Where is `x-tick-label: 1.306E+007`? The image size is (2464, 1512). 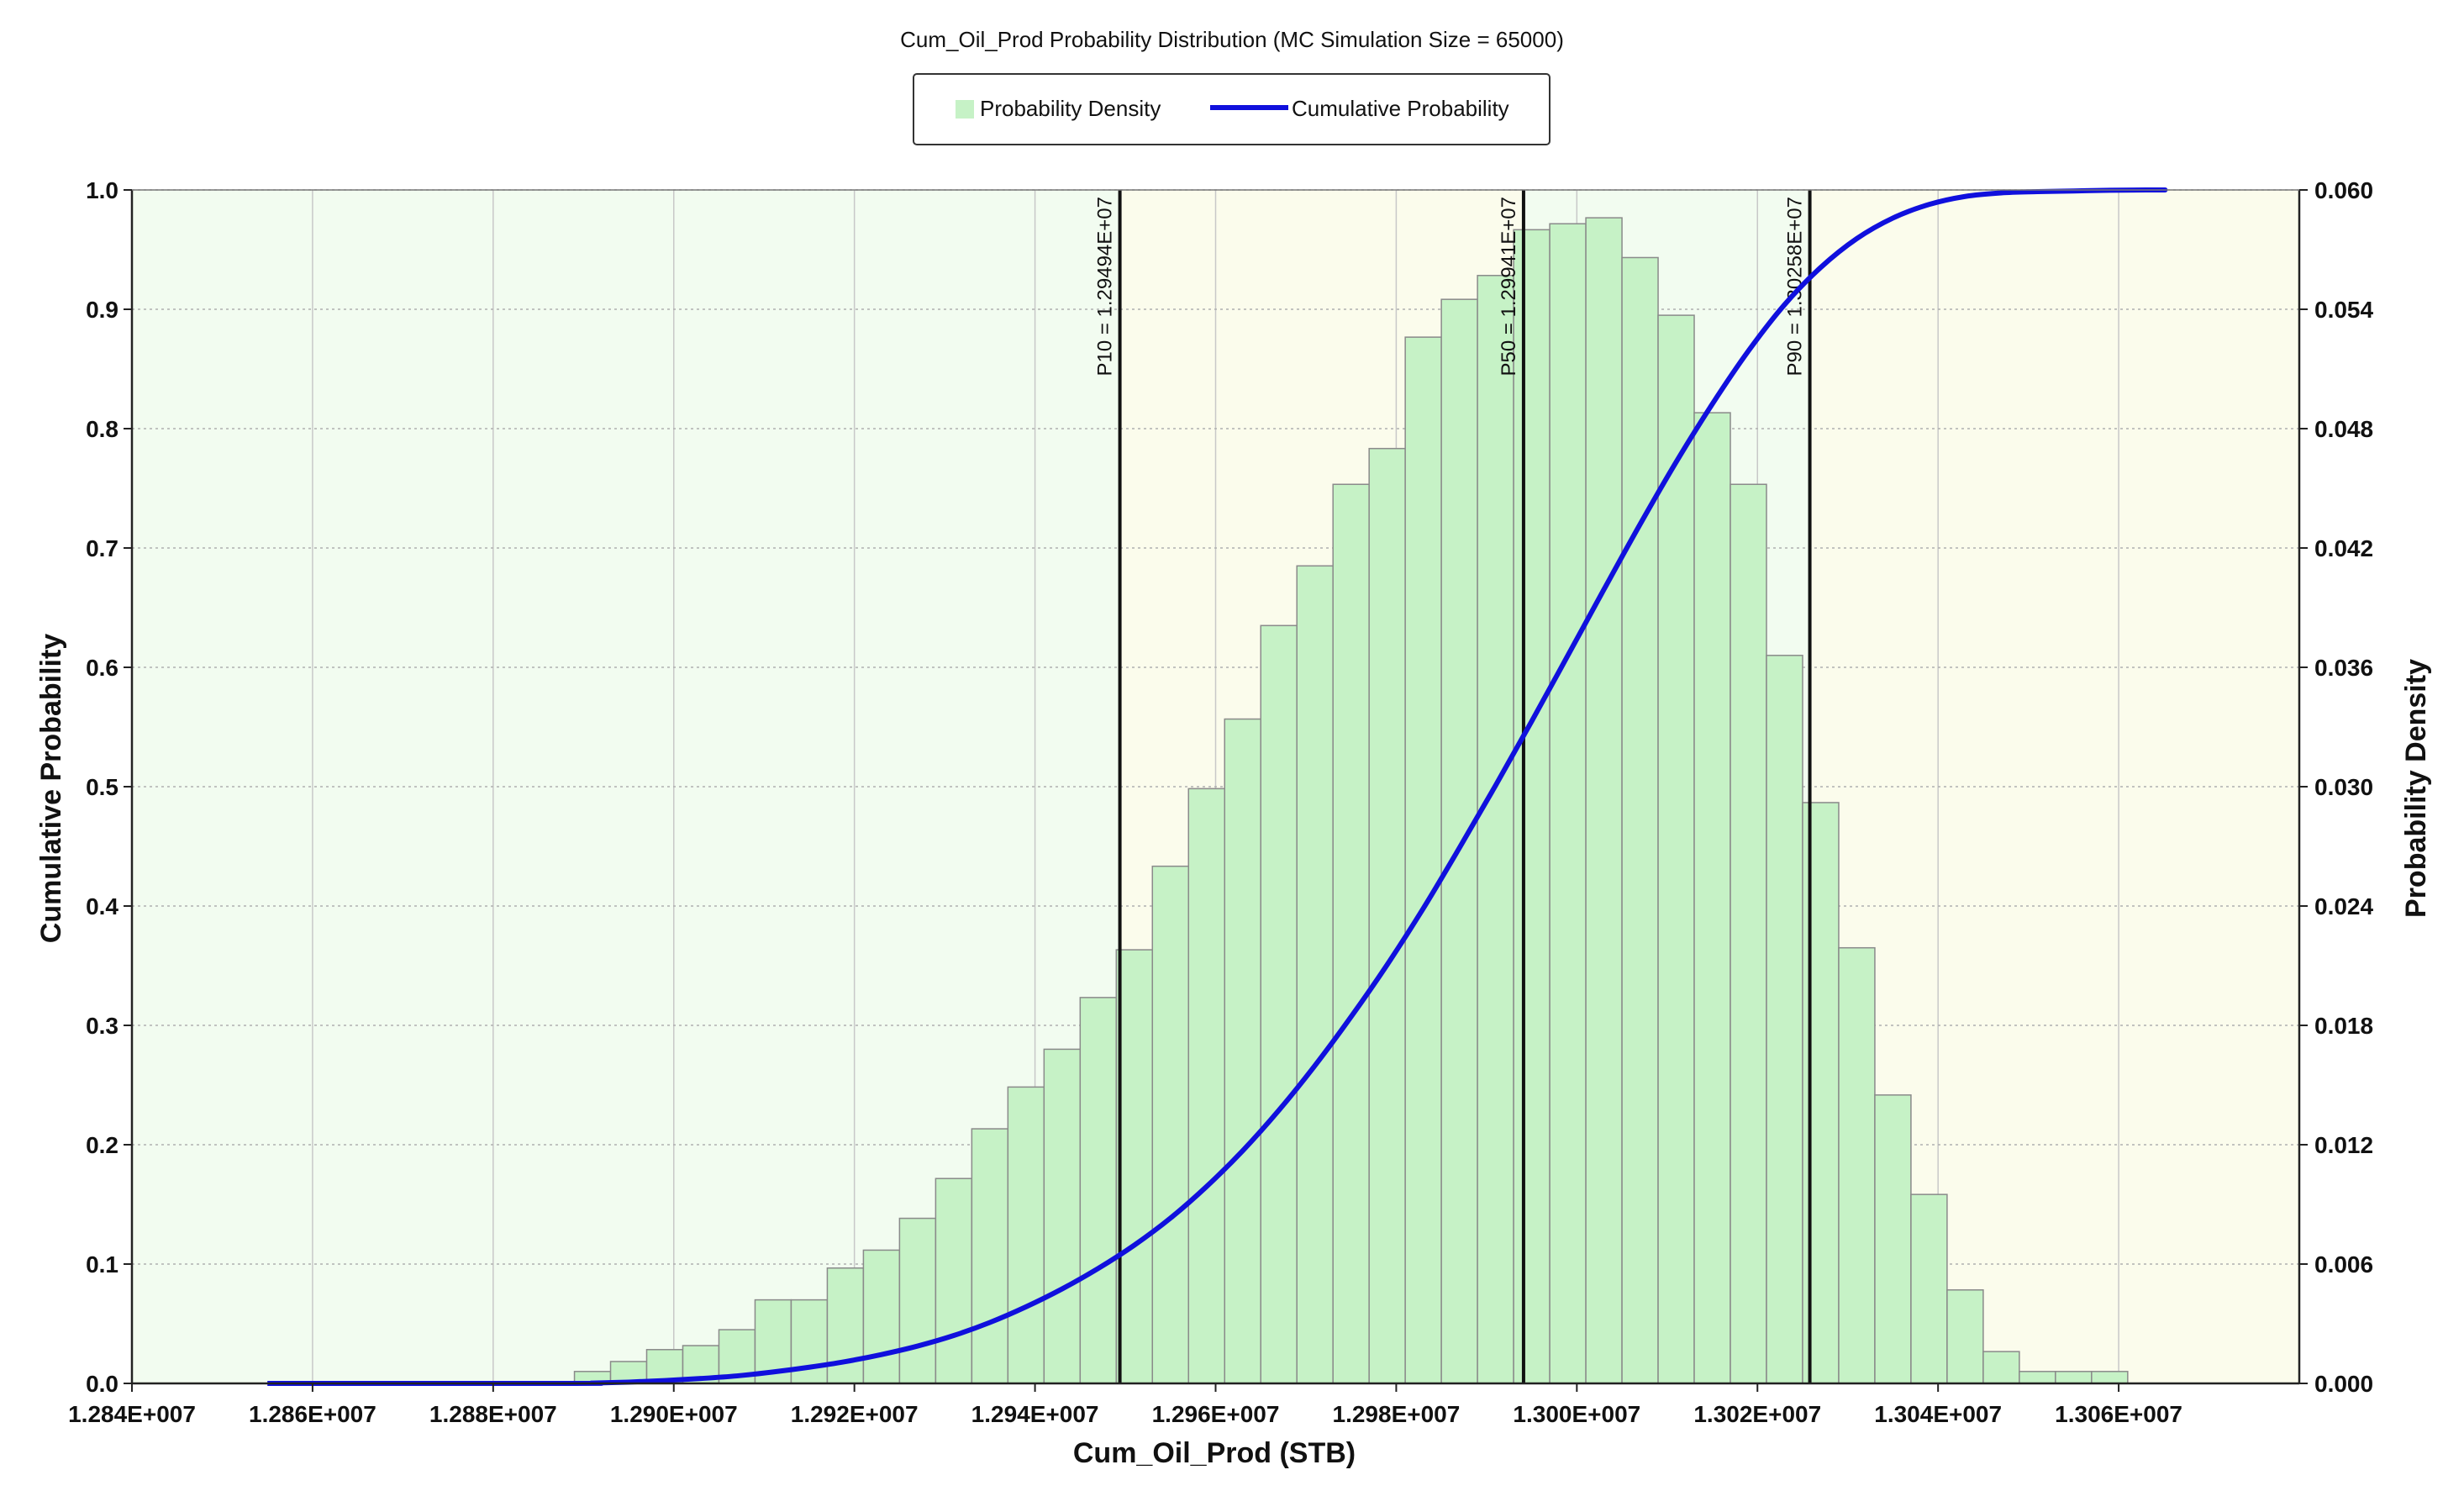 x-tick-label: 1.306E+007 is located at coordinates (2118, 1414).